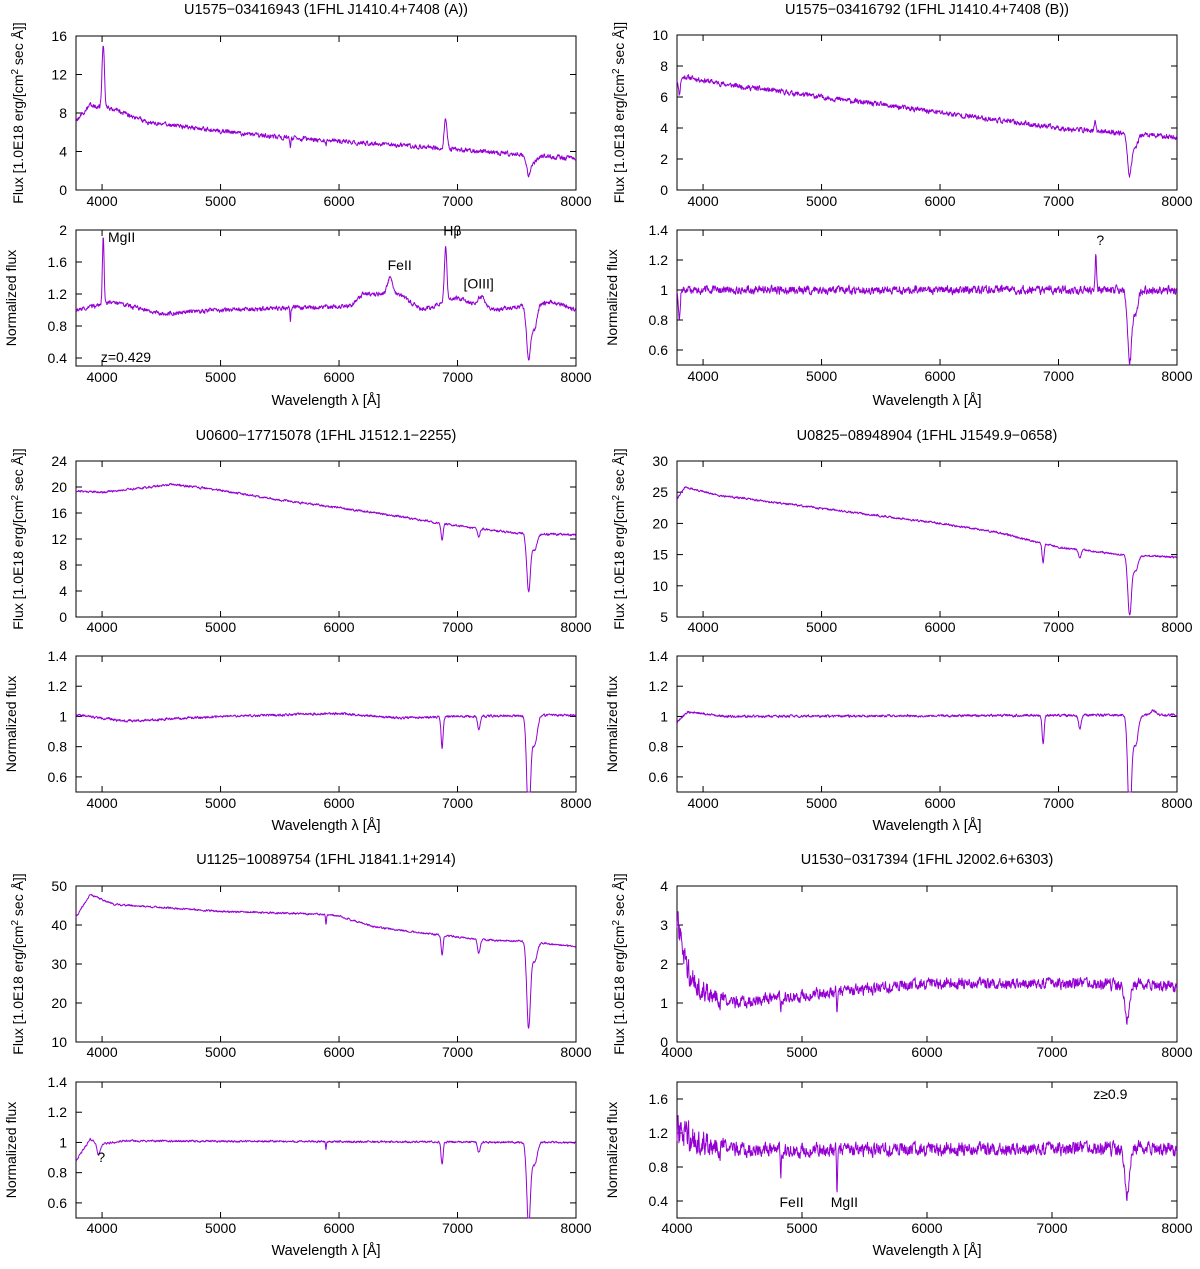 Image resolution: width=1200 pixels, height=1269 pixels. Describe the element at coordinates (58, 262) in the screenshot. I see `y-tick-label: 1.6` at that location.